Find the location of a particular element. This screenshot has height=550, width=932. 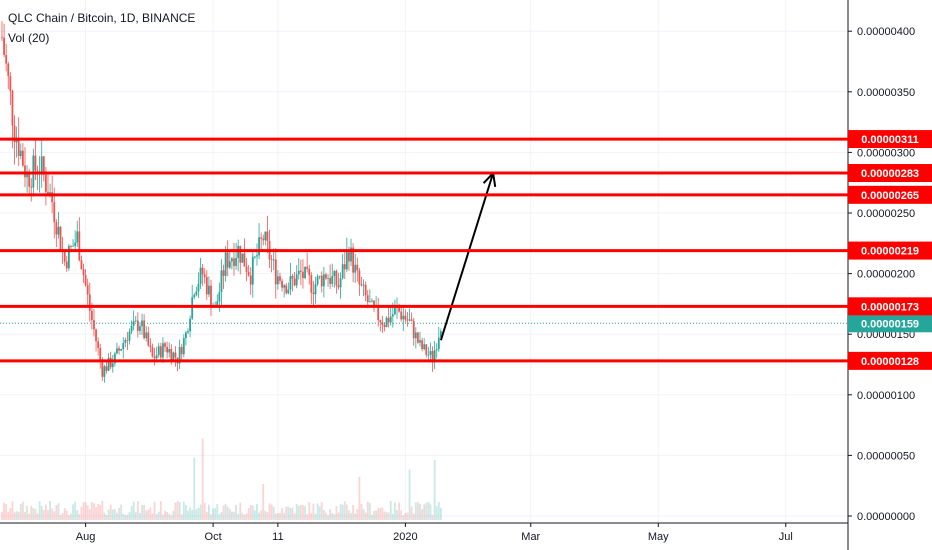

time-tick-label: May is located at coordinates (658, 537).